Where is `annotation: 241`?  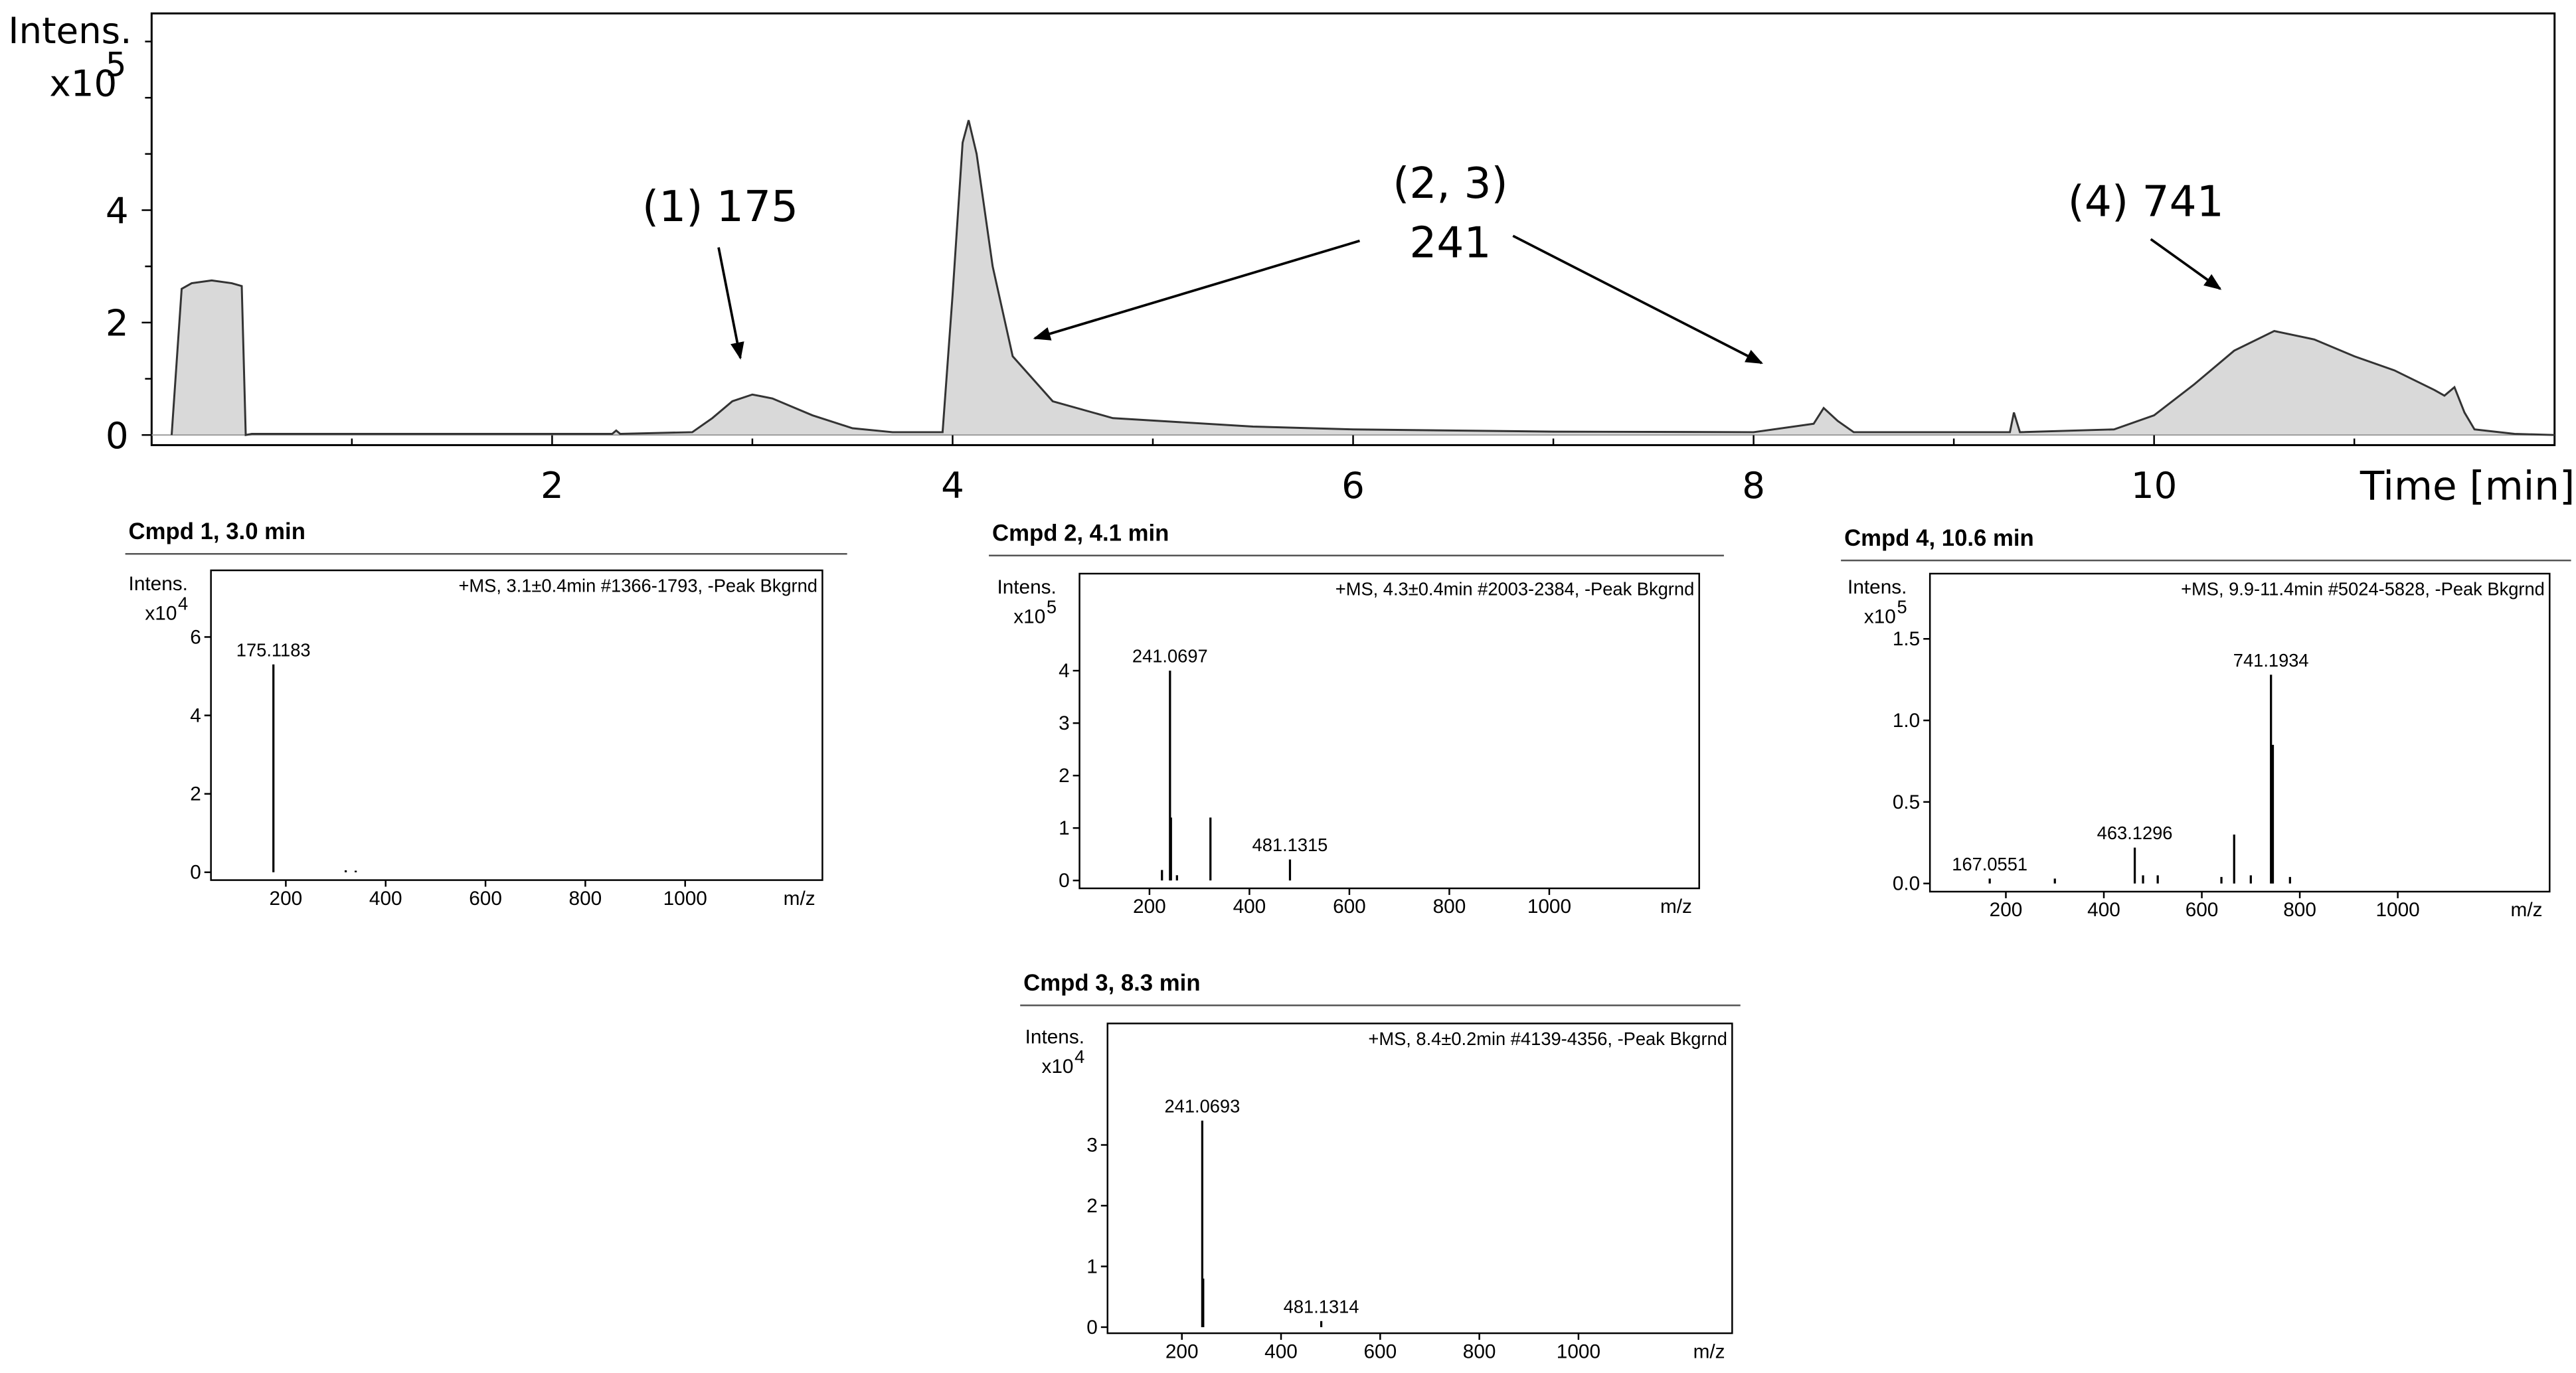 annotation: 241 is located at coordinates (1450, 243).